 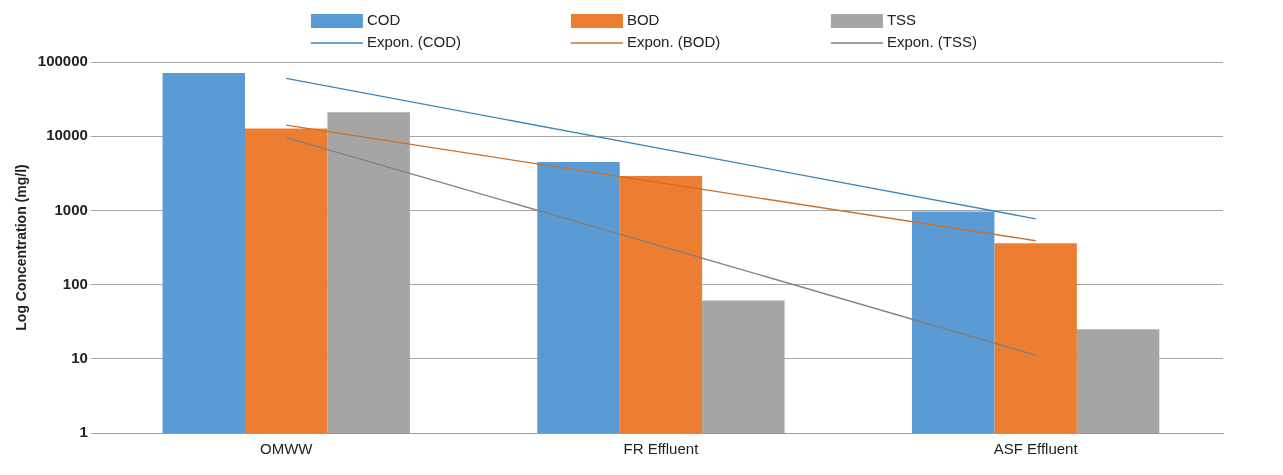 I want to click on x-tick-label: OMWW, so click(x=286, y=449).